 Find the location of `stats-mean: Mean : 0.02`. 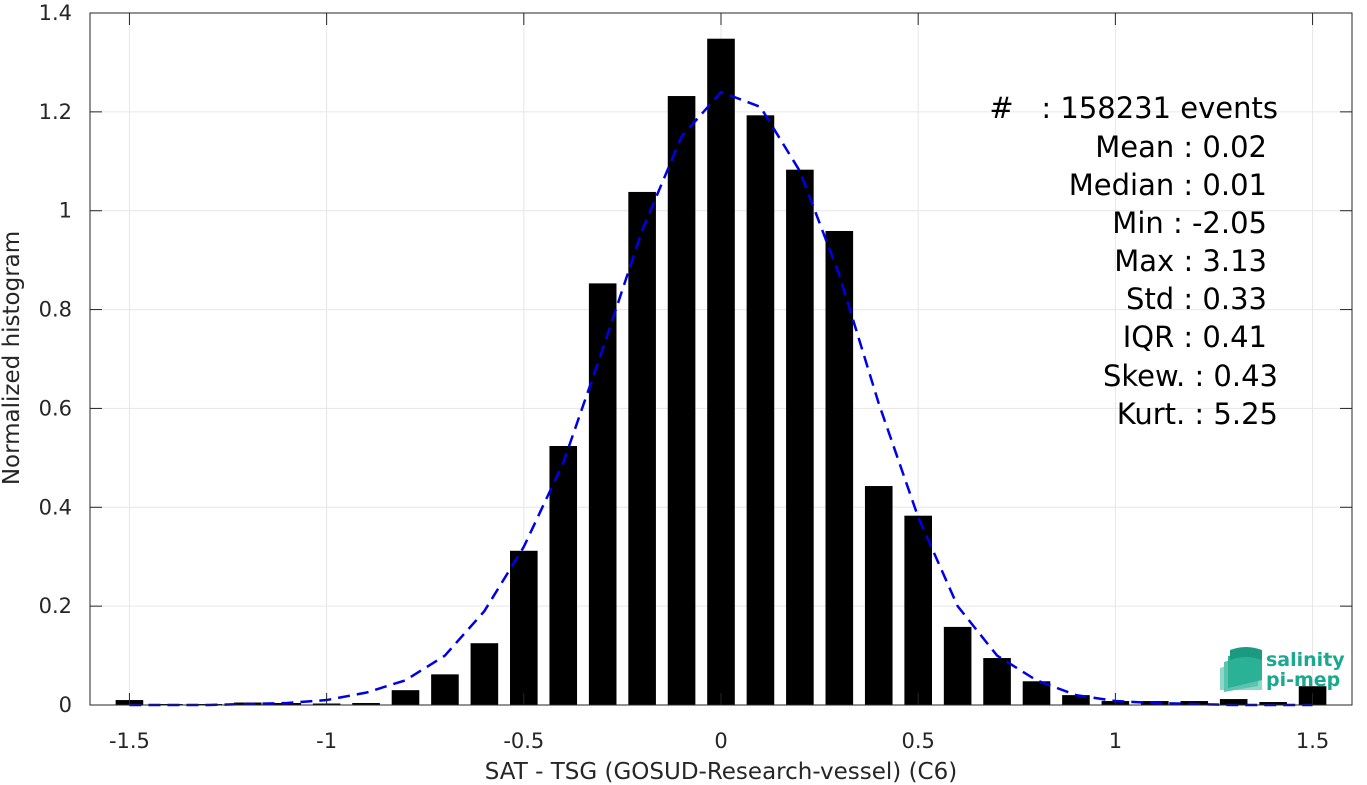

stats-mean: Mean : 0.02 is located at coordinates (1181, 147).